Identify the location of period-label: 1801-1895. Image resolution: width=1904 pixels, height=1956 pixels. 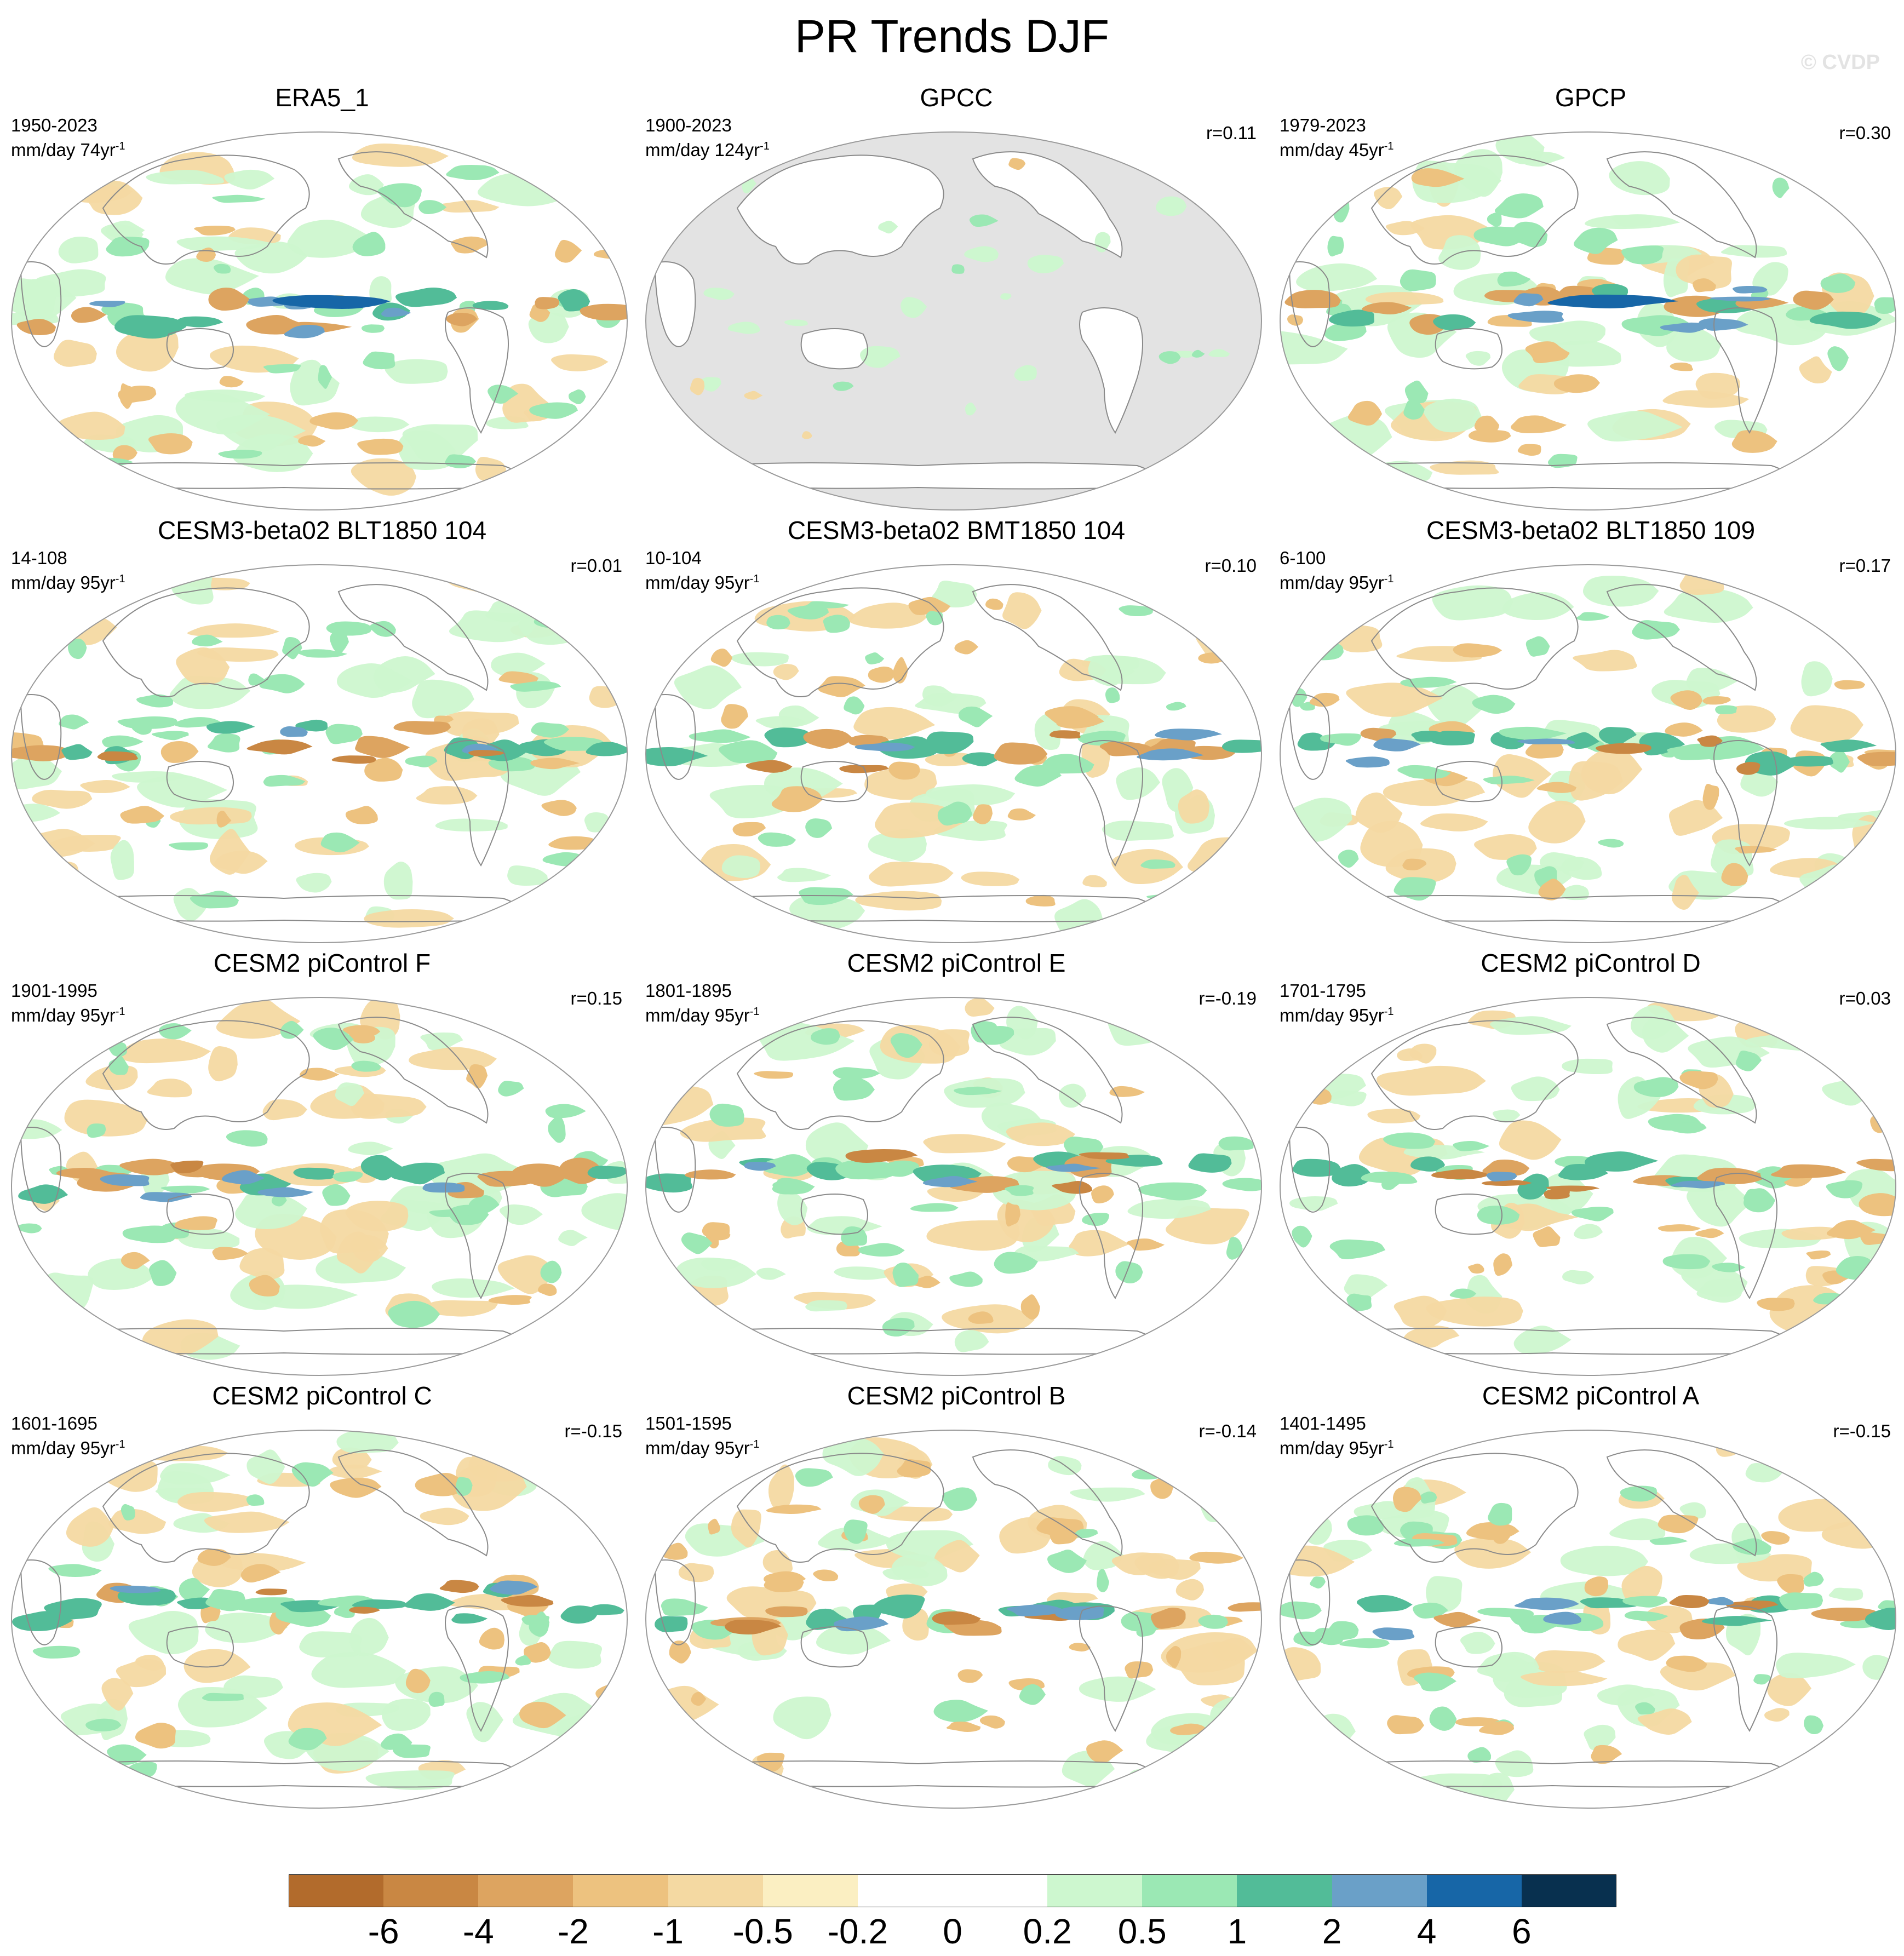
(688, 991).